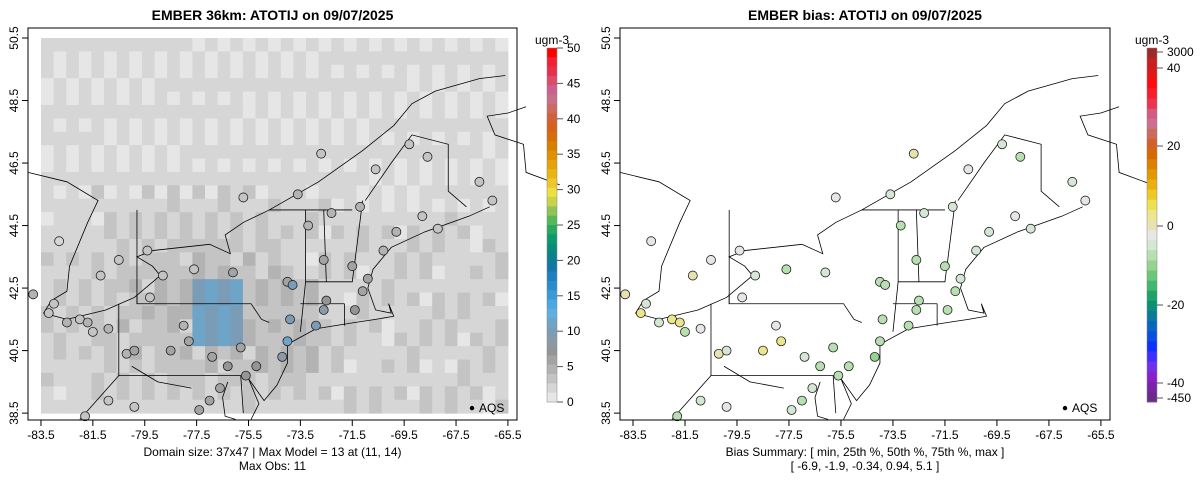 The image size is (1200, 502). What do you see at coordinates (633, 435) in the screenshot?
I see `x-tick-label: -83.5` at bounding box center [633, 435].